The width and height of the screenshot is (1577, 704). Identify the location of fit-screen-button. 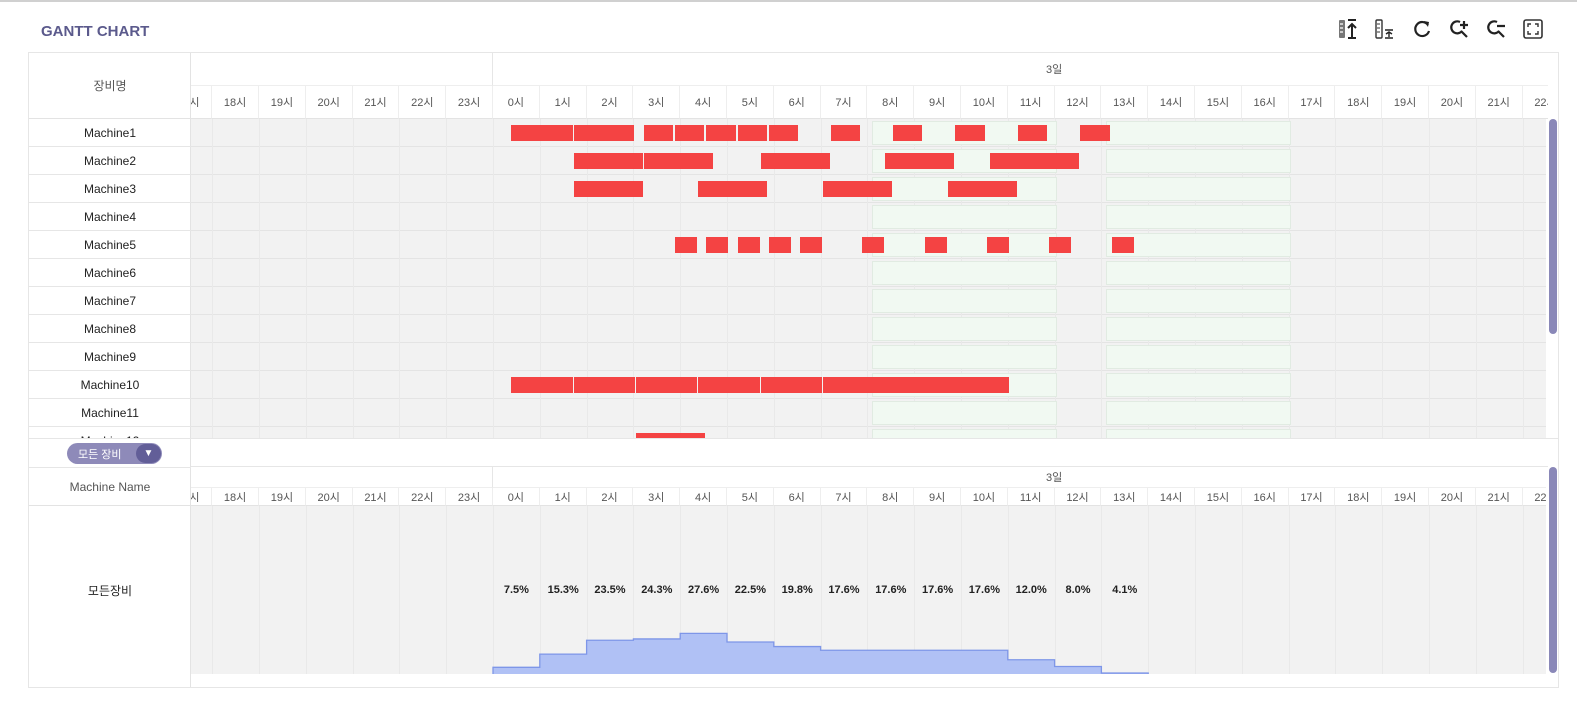
(1532, 31).